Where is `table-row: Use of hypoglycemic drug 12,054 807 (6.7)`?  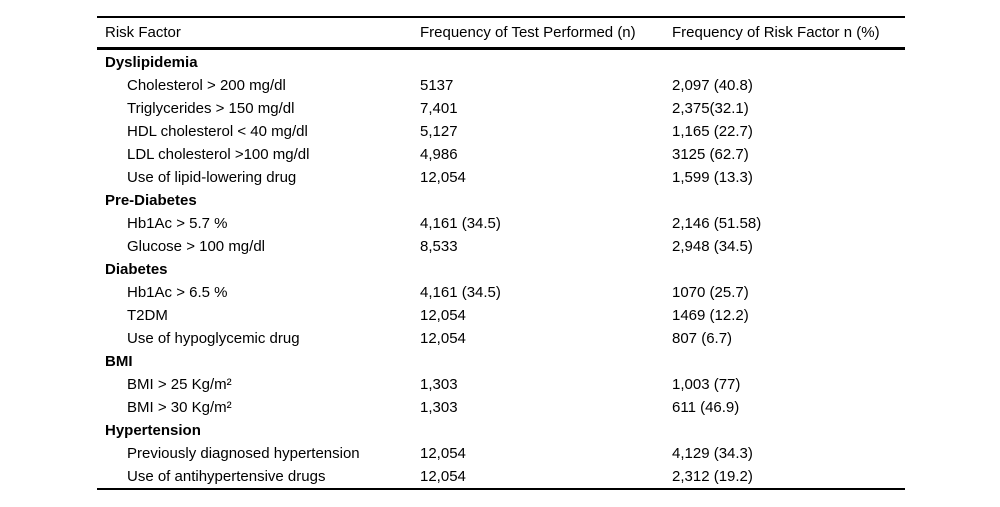
table-row: Use of hypoglycemic drug 12,054 807 (6.7) is located at coordinates (501, 338).